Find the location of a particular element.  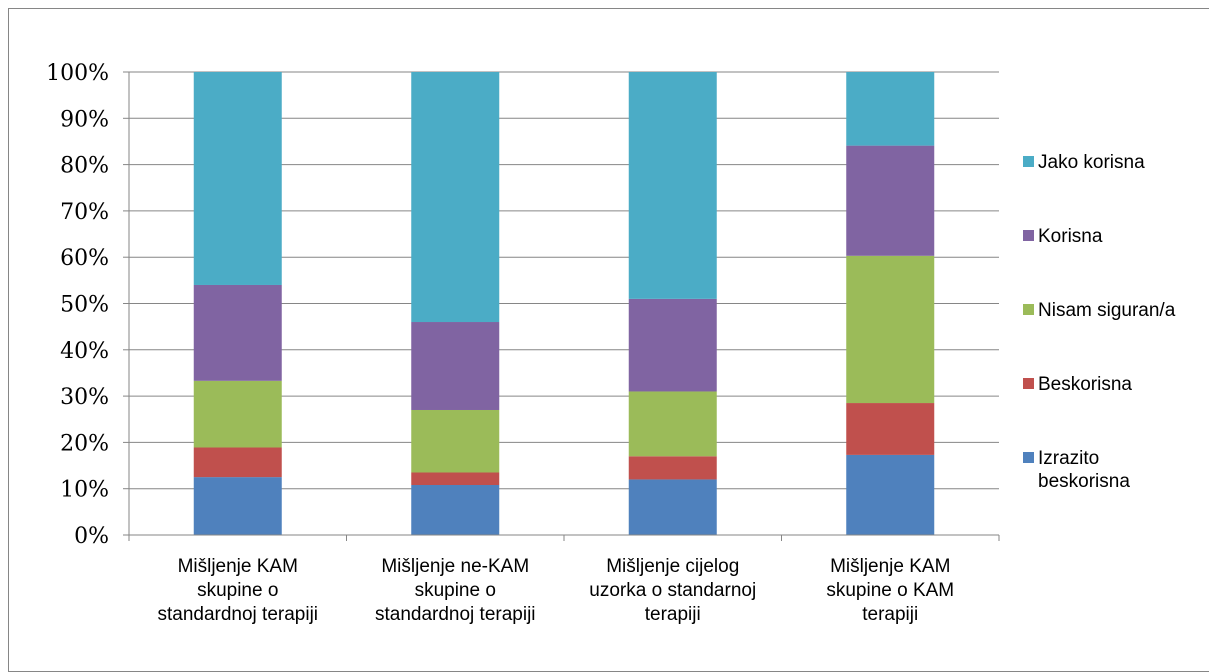

legend-label: Izrazito is located at coordinates (1068, 458).